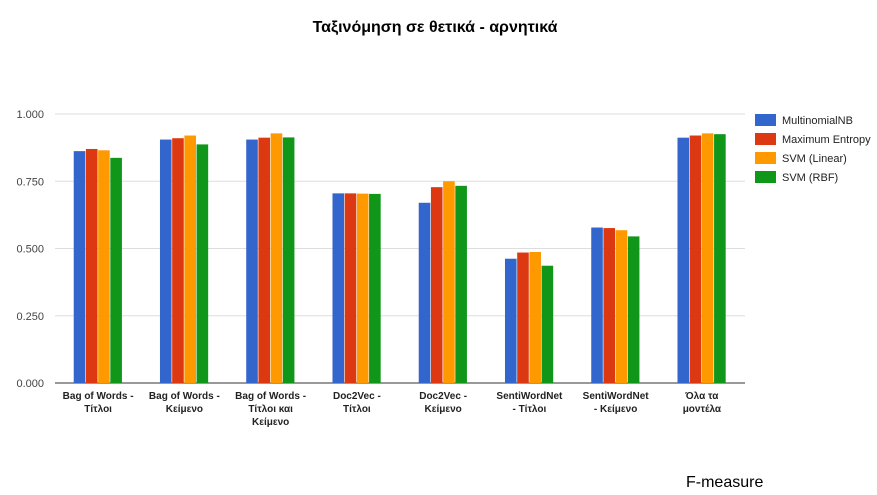  What do you see at coordinates (184, 403) in the screenshot?
I see `x-tick-label: Bag of Words -Κείμενο` at bounding box center [184, 403].